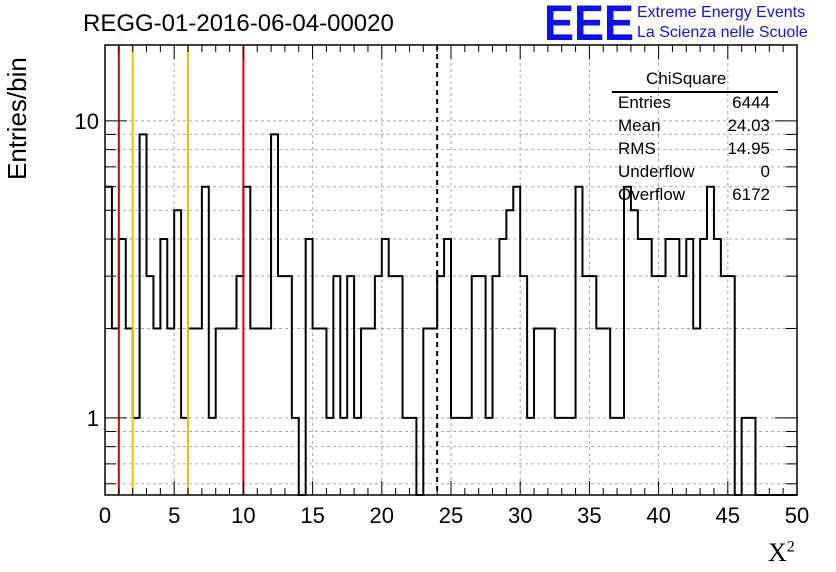  What do you see at coordinates (658, 515) in the screenshot?
I see `x-tick-label: 40` at bounding box center [658, 515].